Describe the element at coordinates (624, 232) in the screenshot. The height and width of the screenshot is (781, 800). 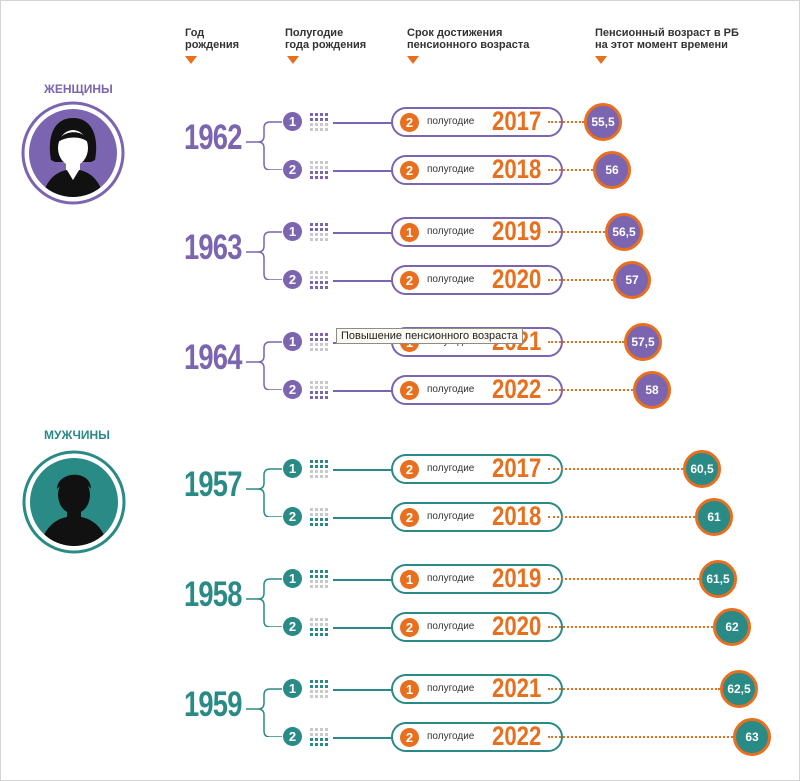
I see `retirement-age-bubble: 56,5` at that location.